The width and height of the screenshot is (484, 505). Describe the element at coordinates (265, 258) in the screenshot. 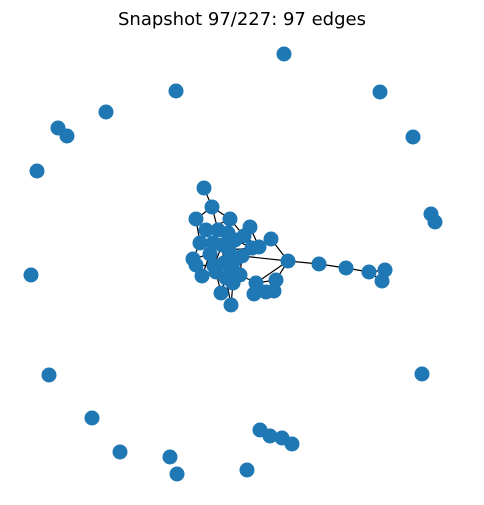

I see `graph-edge` at that location.